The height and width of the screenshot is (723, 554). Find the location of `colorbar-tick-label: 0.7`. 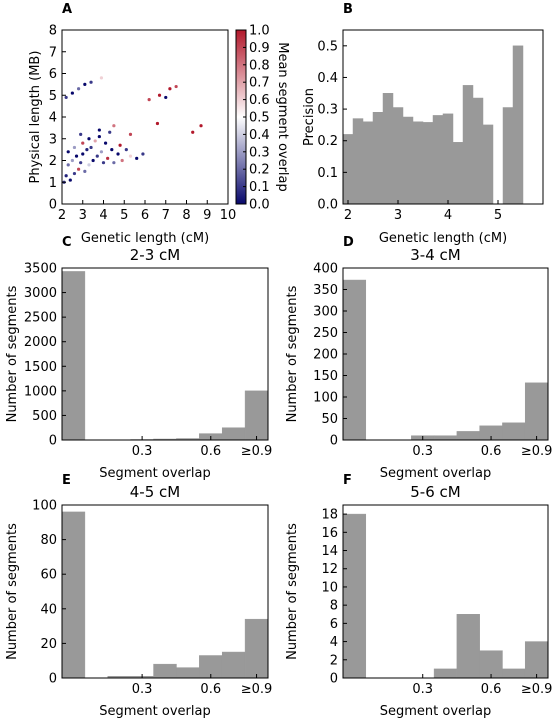

colorbar-tick-label: 0.7 is located at coordinates (259, 83).